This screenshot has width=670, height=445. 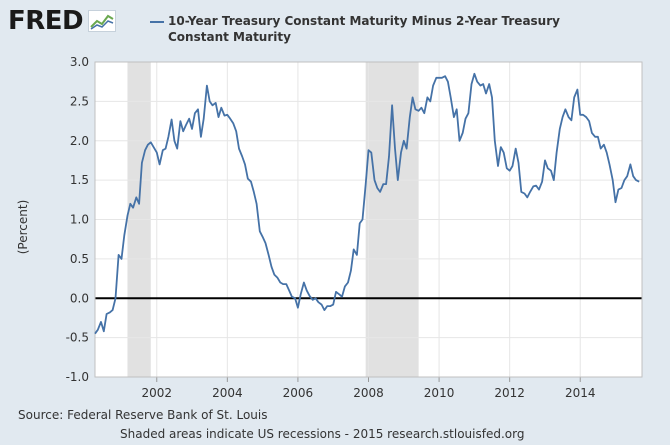 What do you see at coordinates (227, 393) in the screenshot?
I see `x-tick-label: 2004` at bounding box center [227, 393].